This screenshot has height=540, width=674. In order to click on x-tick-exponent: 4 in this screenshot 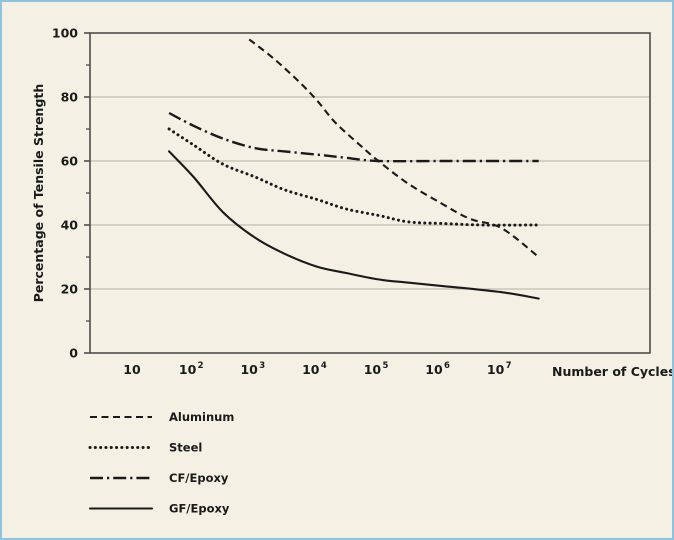, I will do `click(324, 366)`.